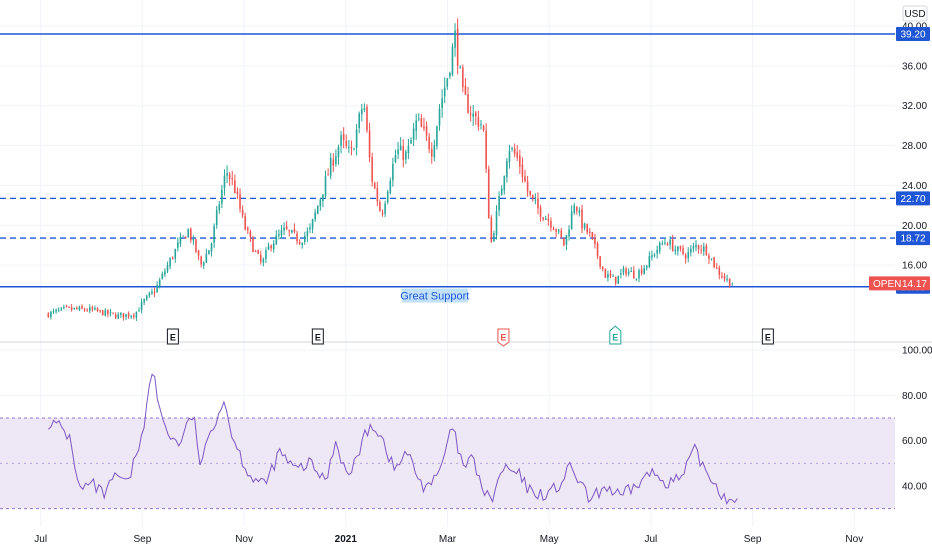 The height and width of the screenshot is (550, 932). What do you see at coordinates (915, 13) in the screenshot?
I see `currency-label: USD` at bounding box center [915, 13].